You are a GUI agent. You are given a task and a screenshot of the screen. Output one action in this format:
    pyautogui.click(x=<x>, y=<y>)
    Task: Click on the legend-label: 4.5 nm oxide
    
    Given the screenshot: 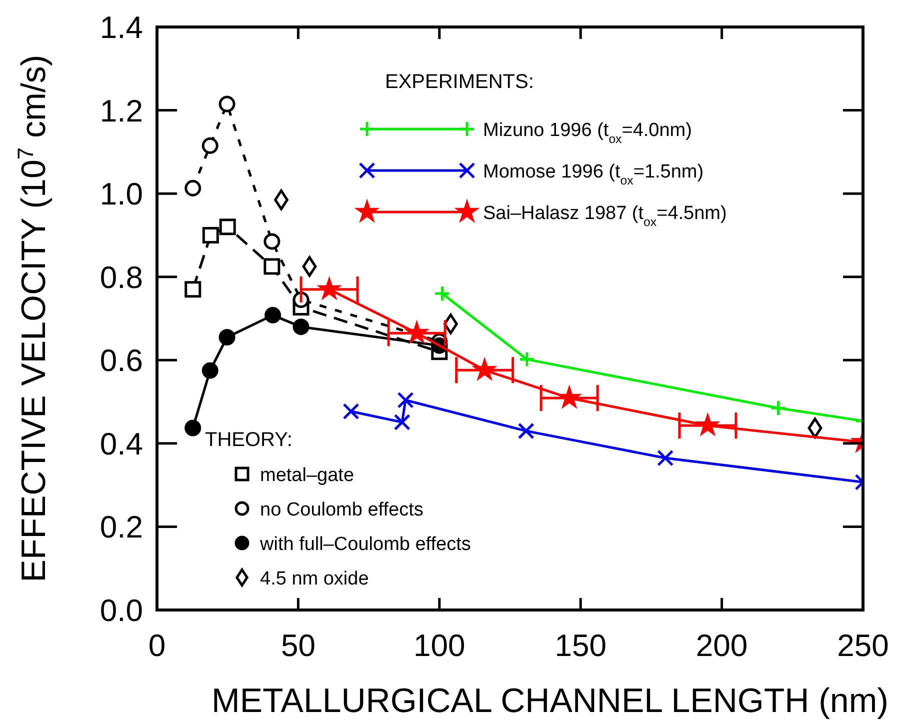 What is the action you would take?
    pyautogui.click(x=314, y=579)
    